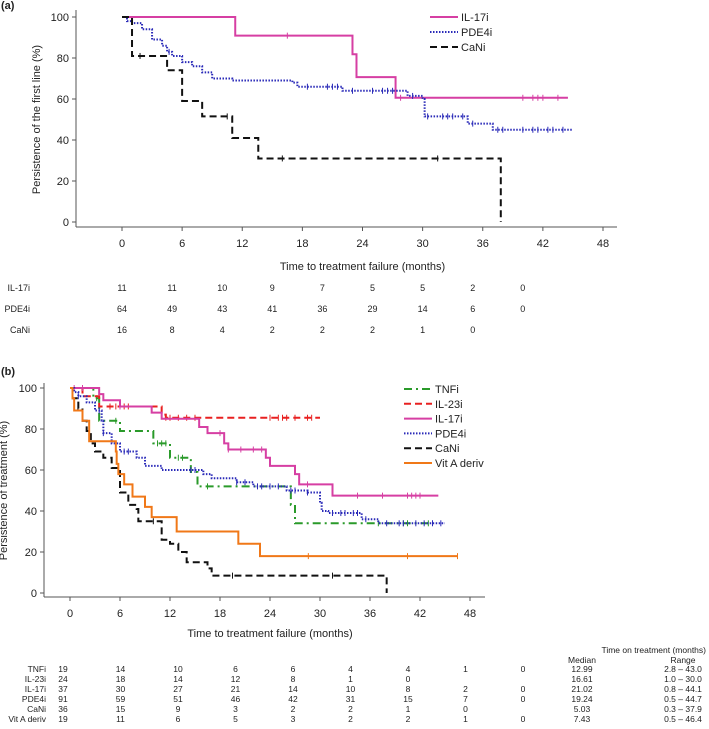 The image size is (709, 729). Describe the element at coordinates (653, 650) in the screenshot. I see `summary-header: Time on treatment (months)` at that location.